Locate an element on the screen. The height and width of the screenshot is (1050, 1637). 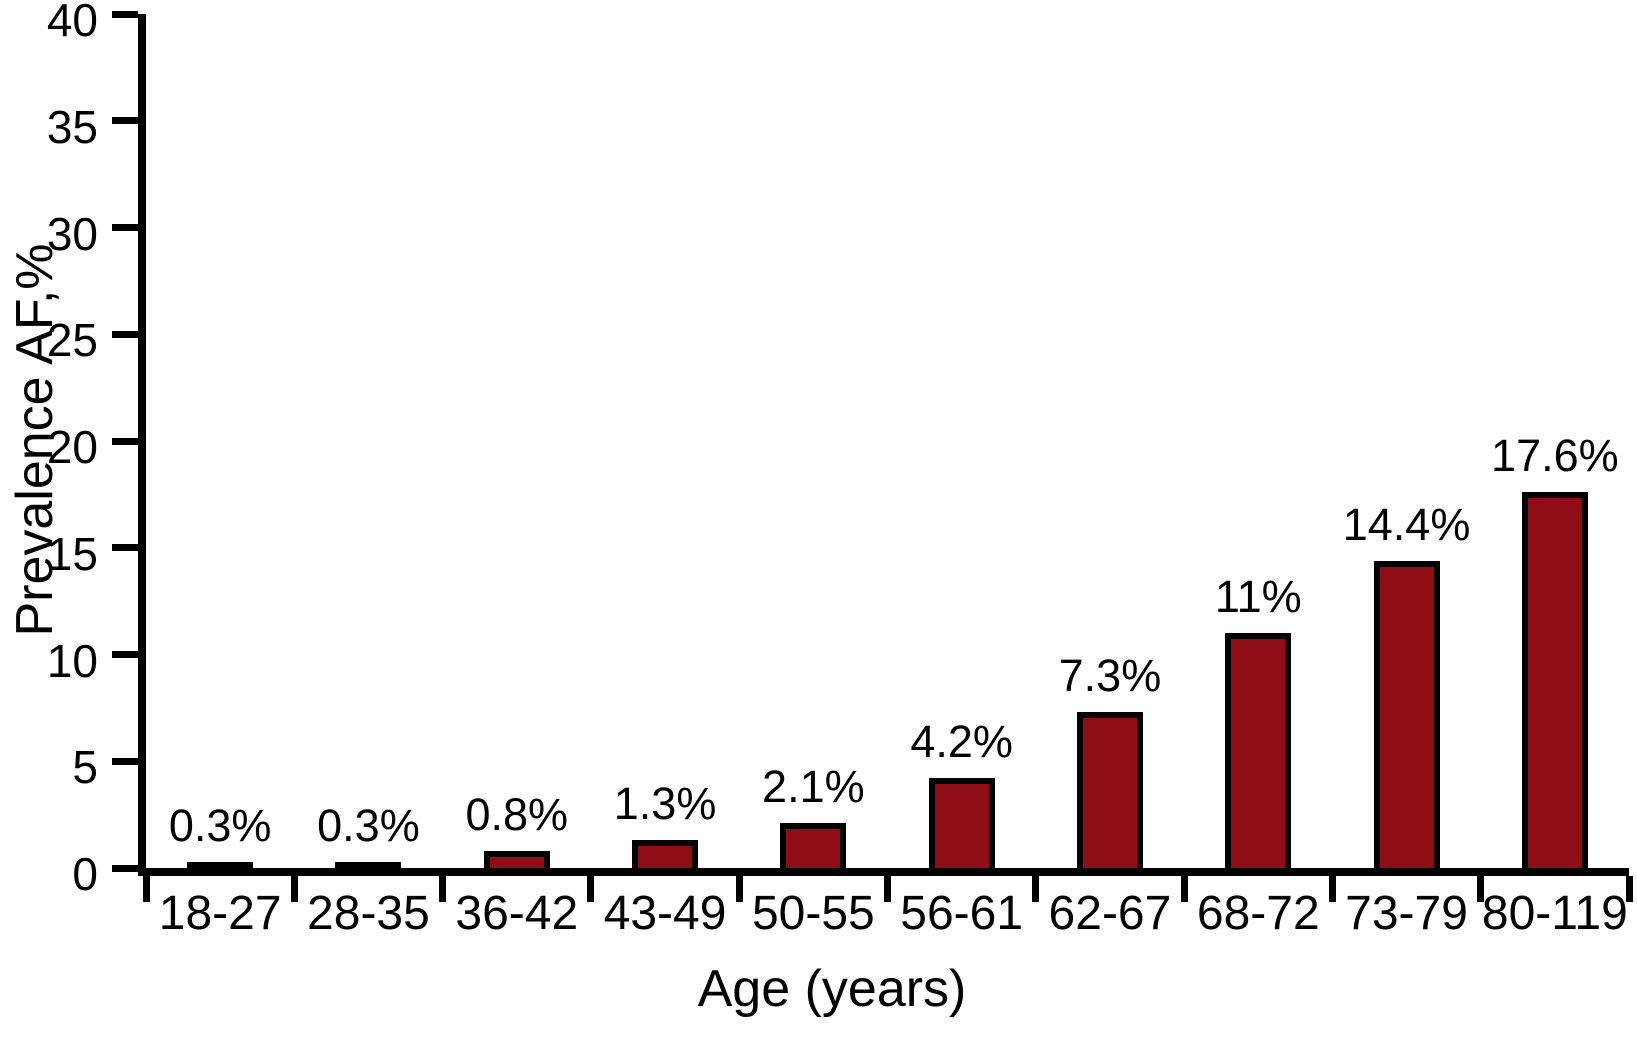
x-axis-category-label: 18-27 is located at coordinates (220, 913).